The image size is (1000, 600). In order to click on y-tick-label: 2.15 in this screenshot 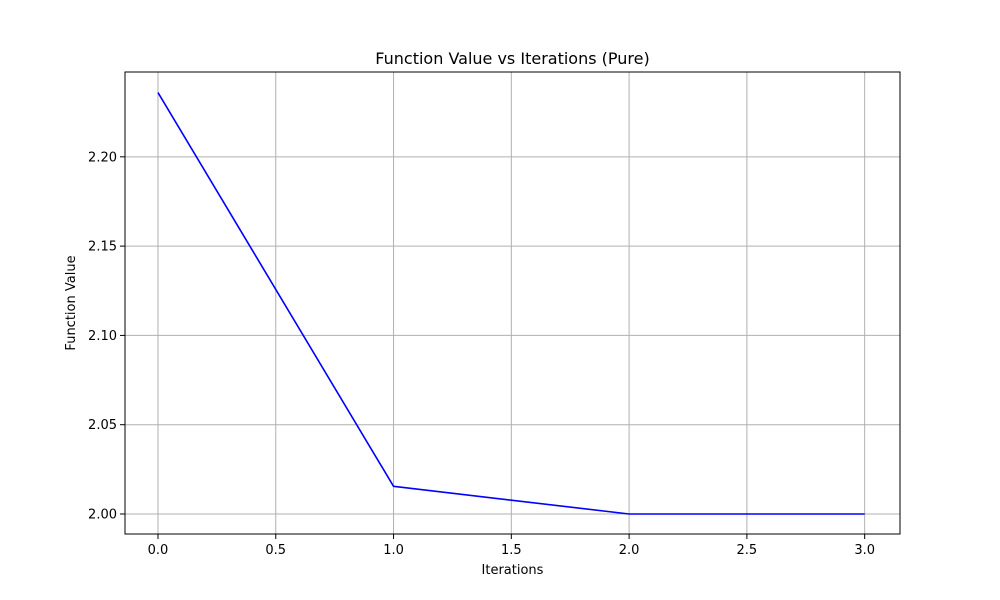, I will do `click(102, 247)`.